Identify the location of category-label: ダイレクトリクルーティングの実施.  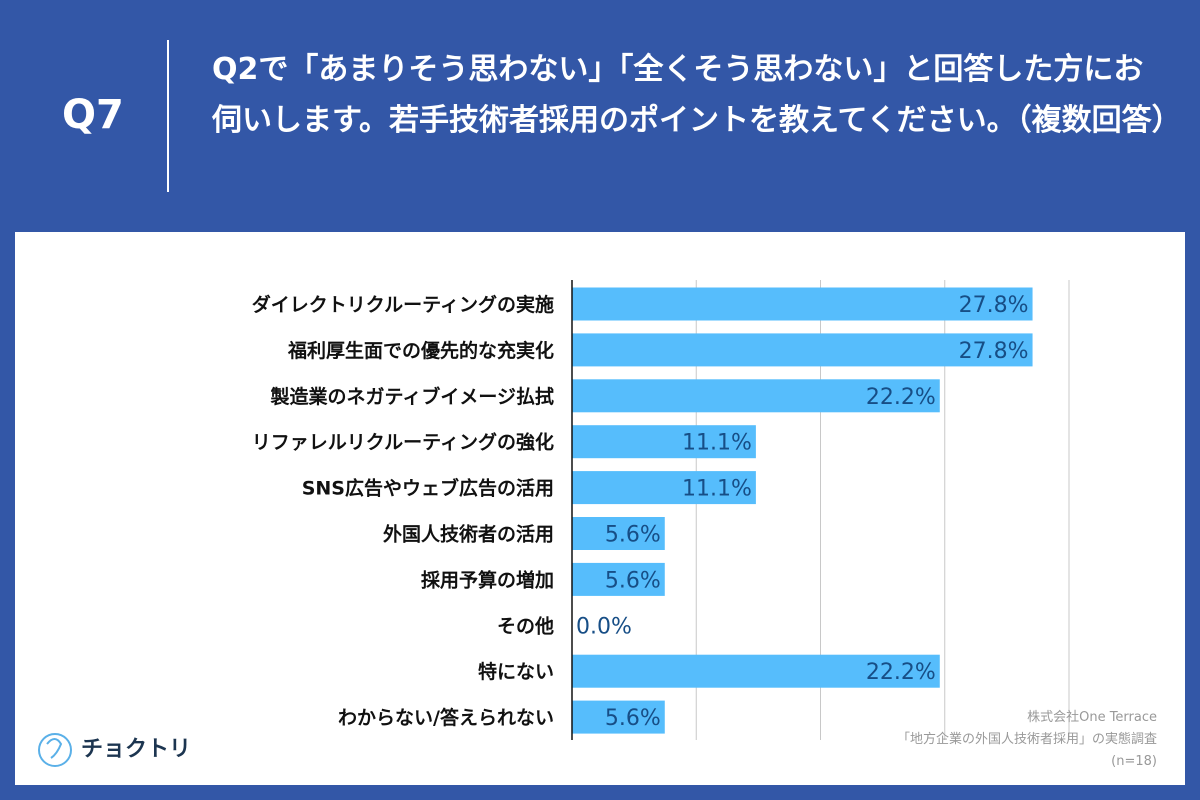
(403, 304).